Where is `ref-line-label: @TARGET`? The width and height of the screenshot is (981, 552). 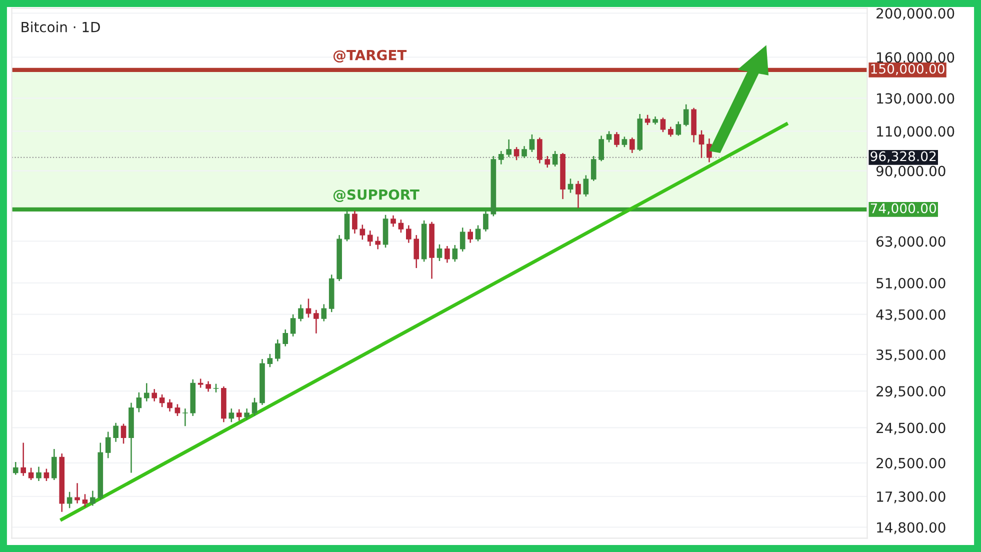 ref-line-label: @TARGET is located at coordinates (370, 56).